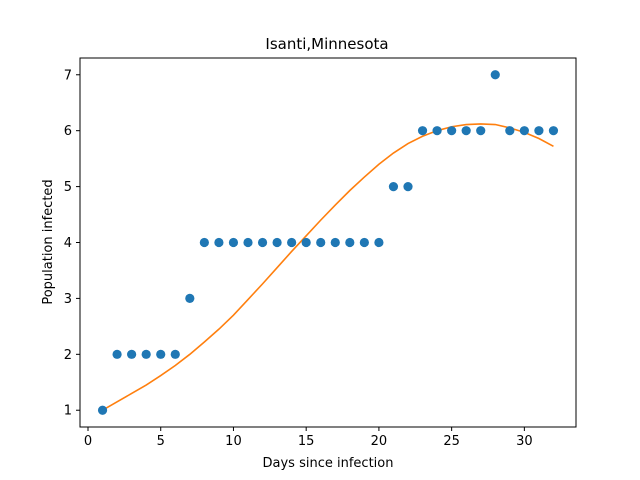 The width and height of the screenshot is (640, 480). What do you see at coordinates (68, 187) in the screenshot?
I see `y-tick-label: 5` at bounding box center [68, 187].